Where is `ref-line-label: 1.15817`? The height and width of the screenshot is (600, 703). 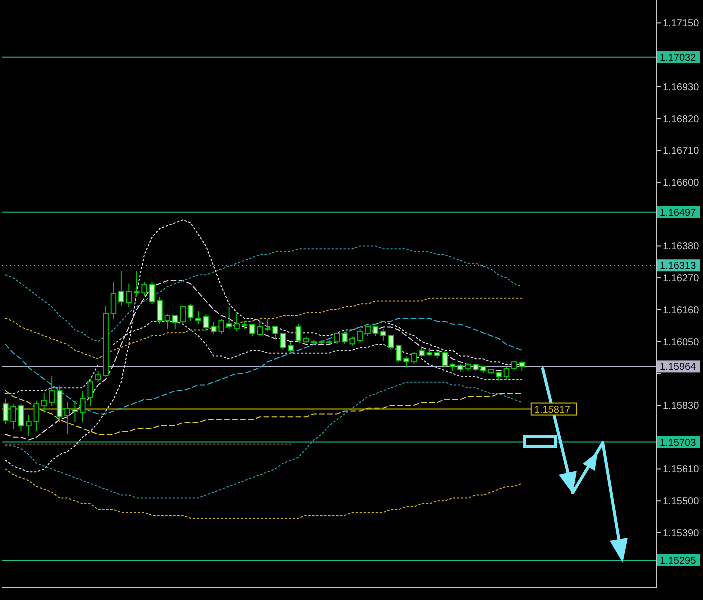
ref-line-label: 1.15817 is located at coordinates (552, 410).